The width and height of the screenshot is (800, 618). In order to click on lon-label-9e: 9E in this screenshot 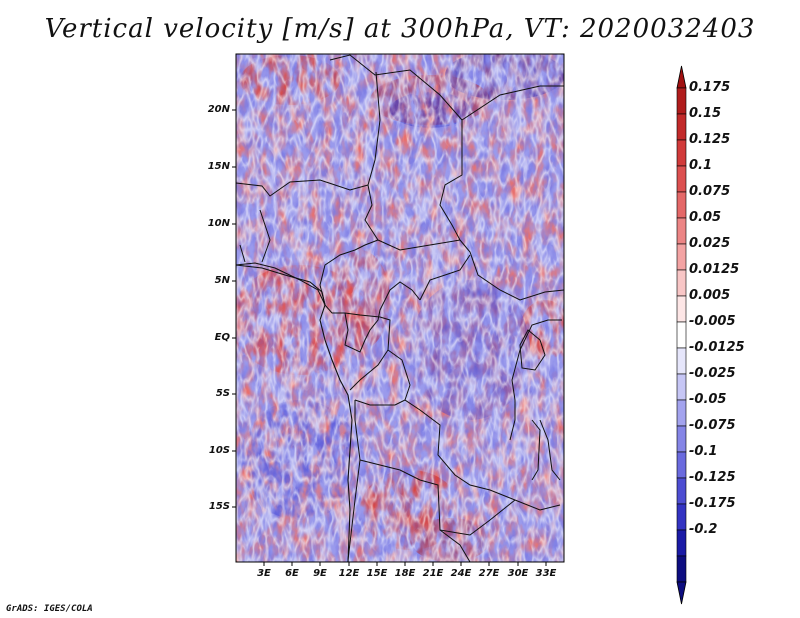, I will do `click(320, 573)`.